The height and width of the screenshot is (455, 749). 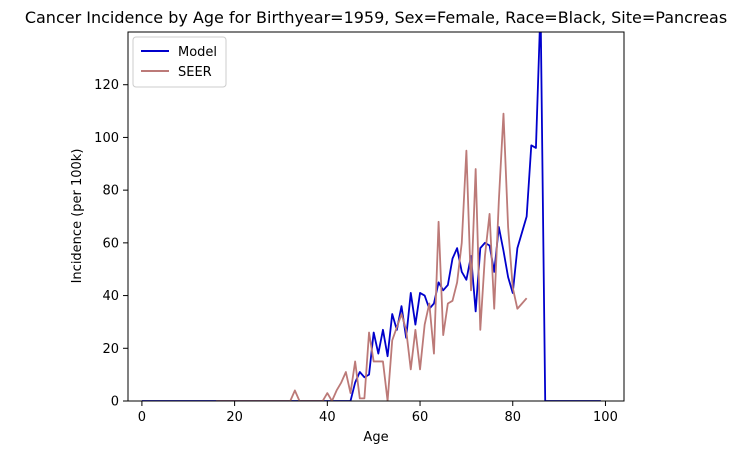 I want to click on x-axis-label: Age, so click(x=375, y=437).